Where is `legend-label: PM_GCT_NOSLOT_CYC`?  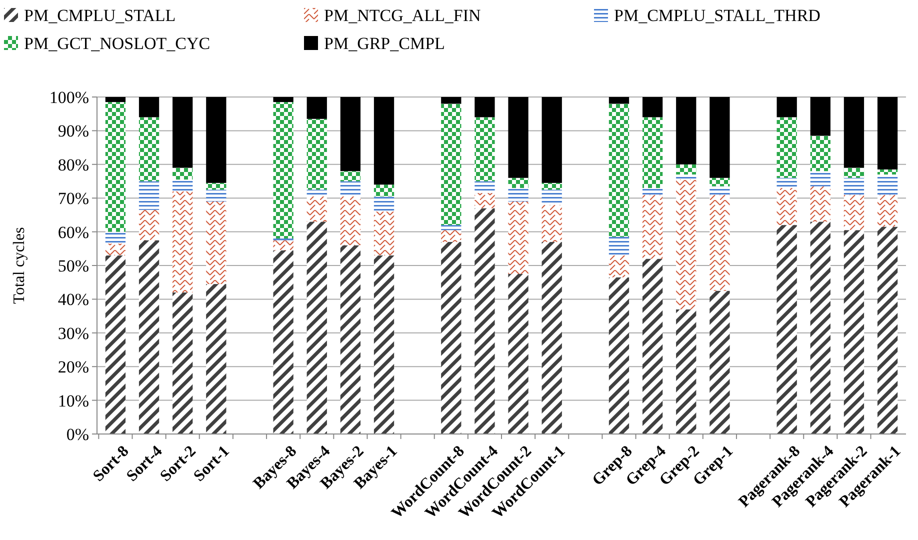
legend-label: PM_GCT_NOSLOT_CYC is located at coordinates (117, 43).